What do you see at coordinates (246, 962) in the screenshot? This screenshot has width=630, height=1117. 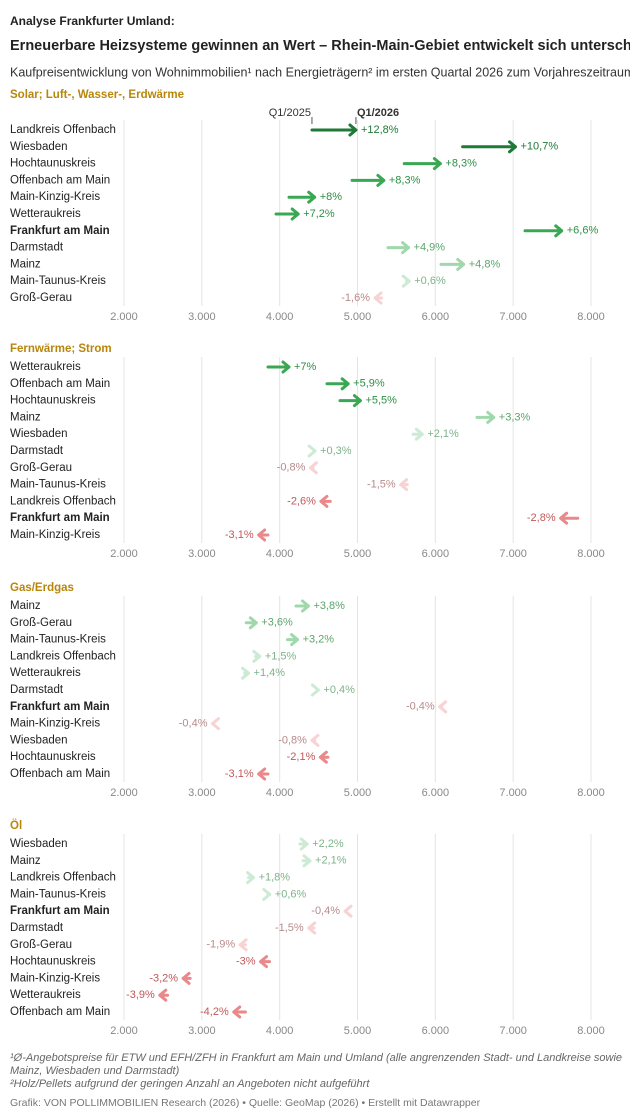 I see `value-label: -3%` at bounding box center [246, 962].